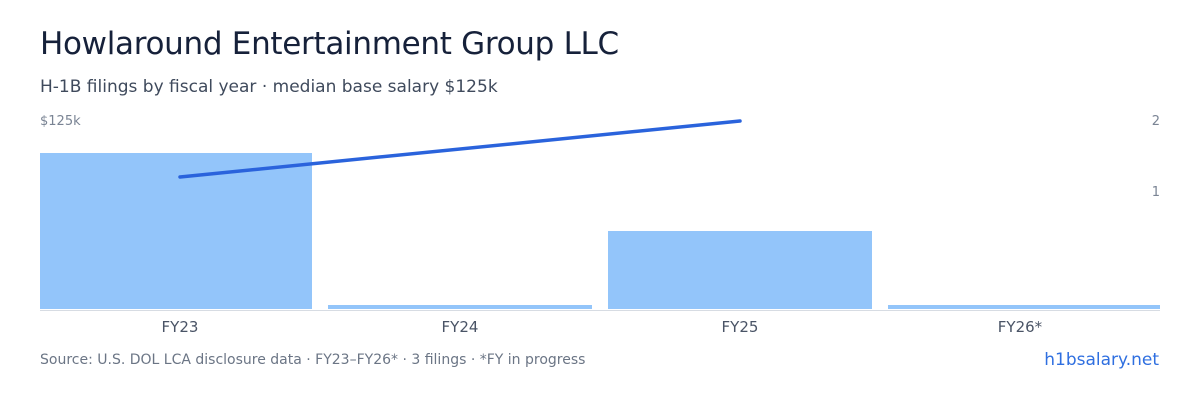 The width and height of the screenshot is (1200, 400). I want to click on bar-FY24, so click(460, 307).